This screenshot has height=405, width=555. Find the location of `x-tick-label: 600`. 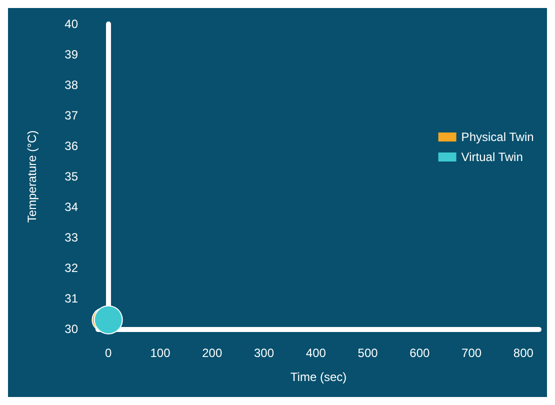

x-tick-label: 600 is located at coordinates (420, 353).